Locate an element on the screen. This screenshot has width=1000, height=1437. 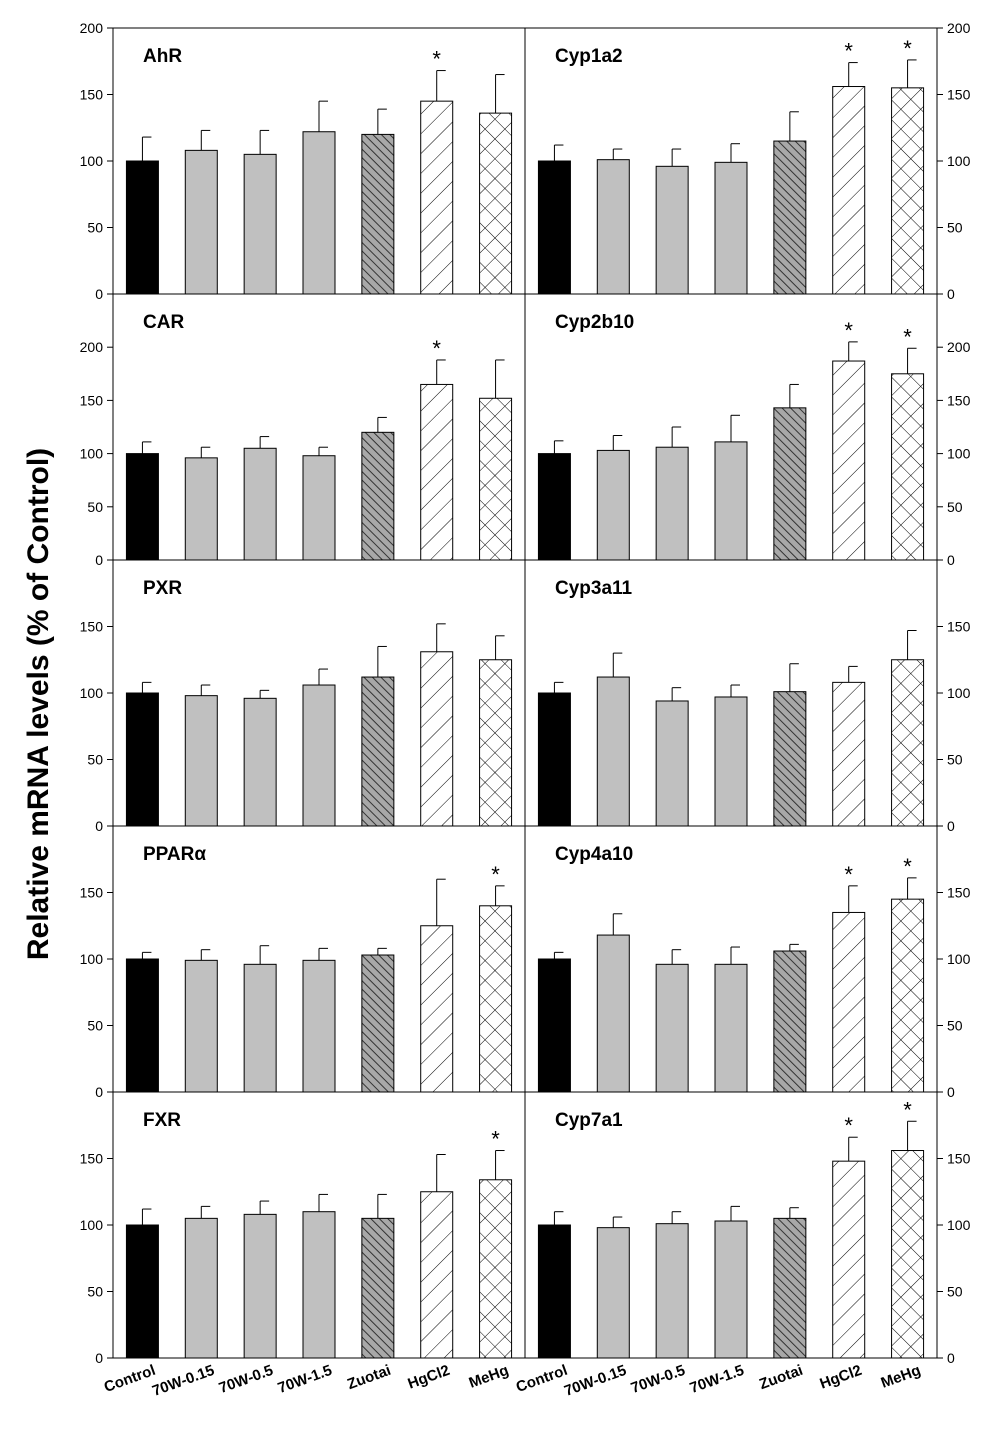
panel-title: AhR is located at coordinates (162, 56).